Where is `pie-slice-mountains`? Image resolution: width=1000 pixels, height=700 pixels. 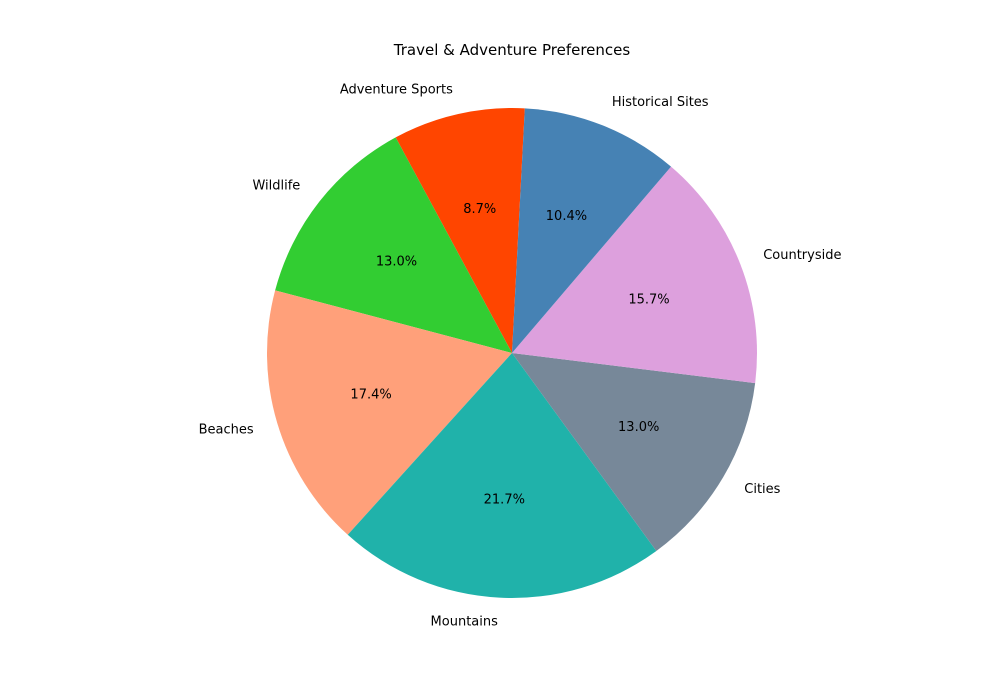 pie-slice-mountains is located at coordinates (502, 475).